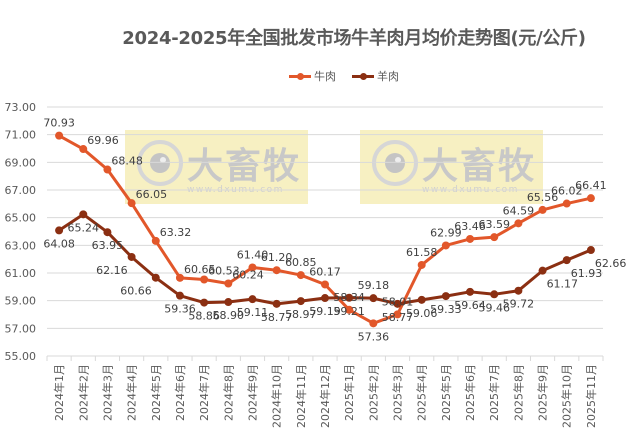 The image size is (638, 430). I want to click on data-label: 58.90, so click(229, 315).